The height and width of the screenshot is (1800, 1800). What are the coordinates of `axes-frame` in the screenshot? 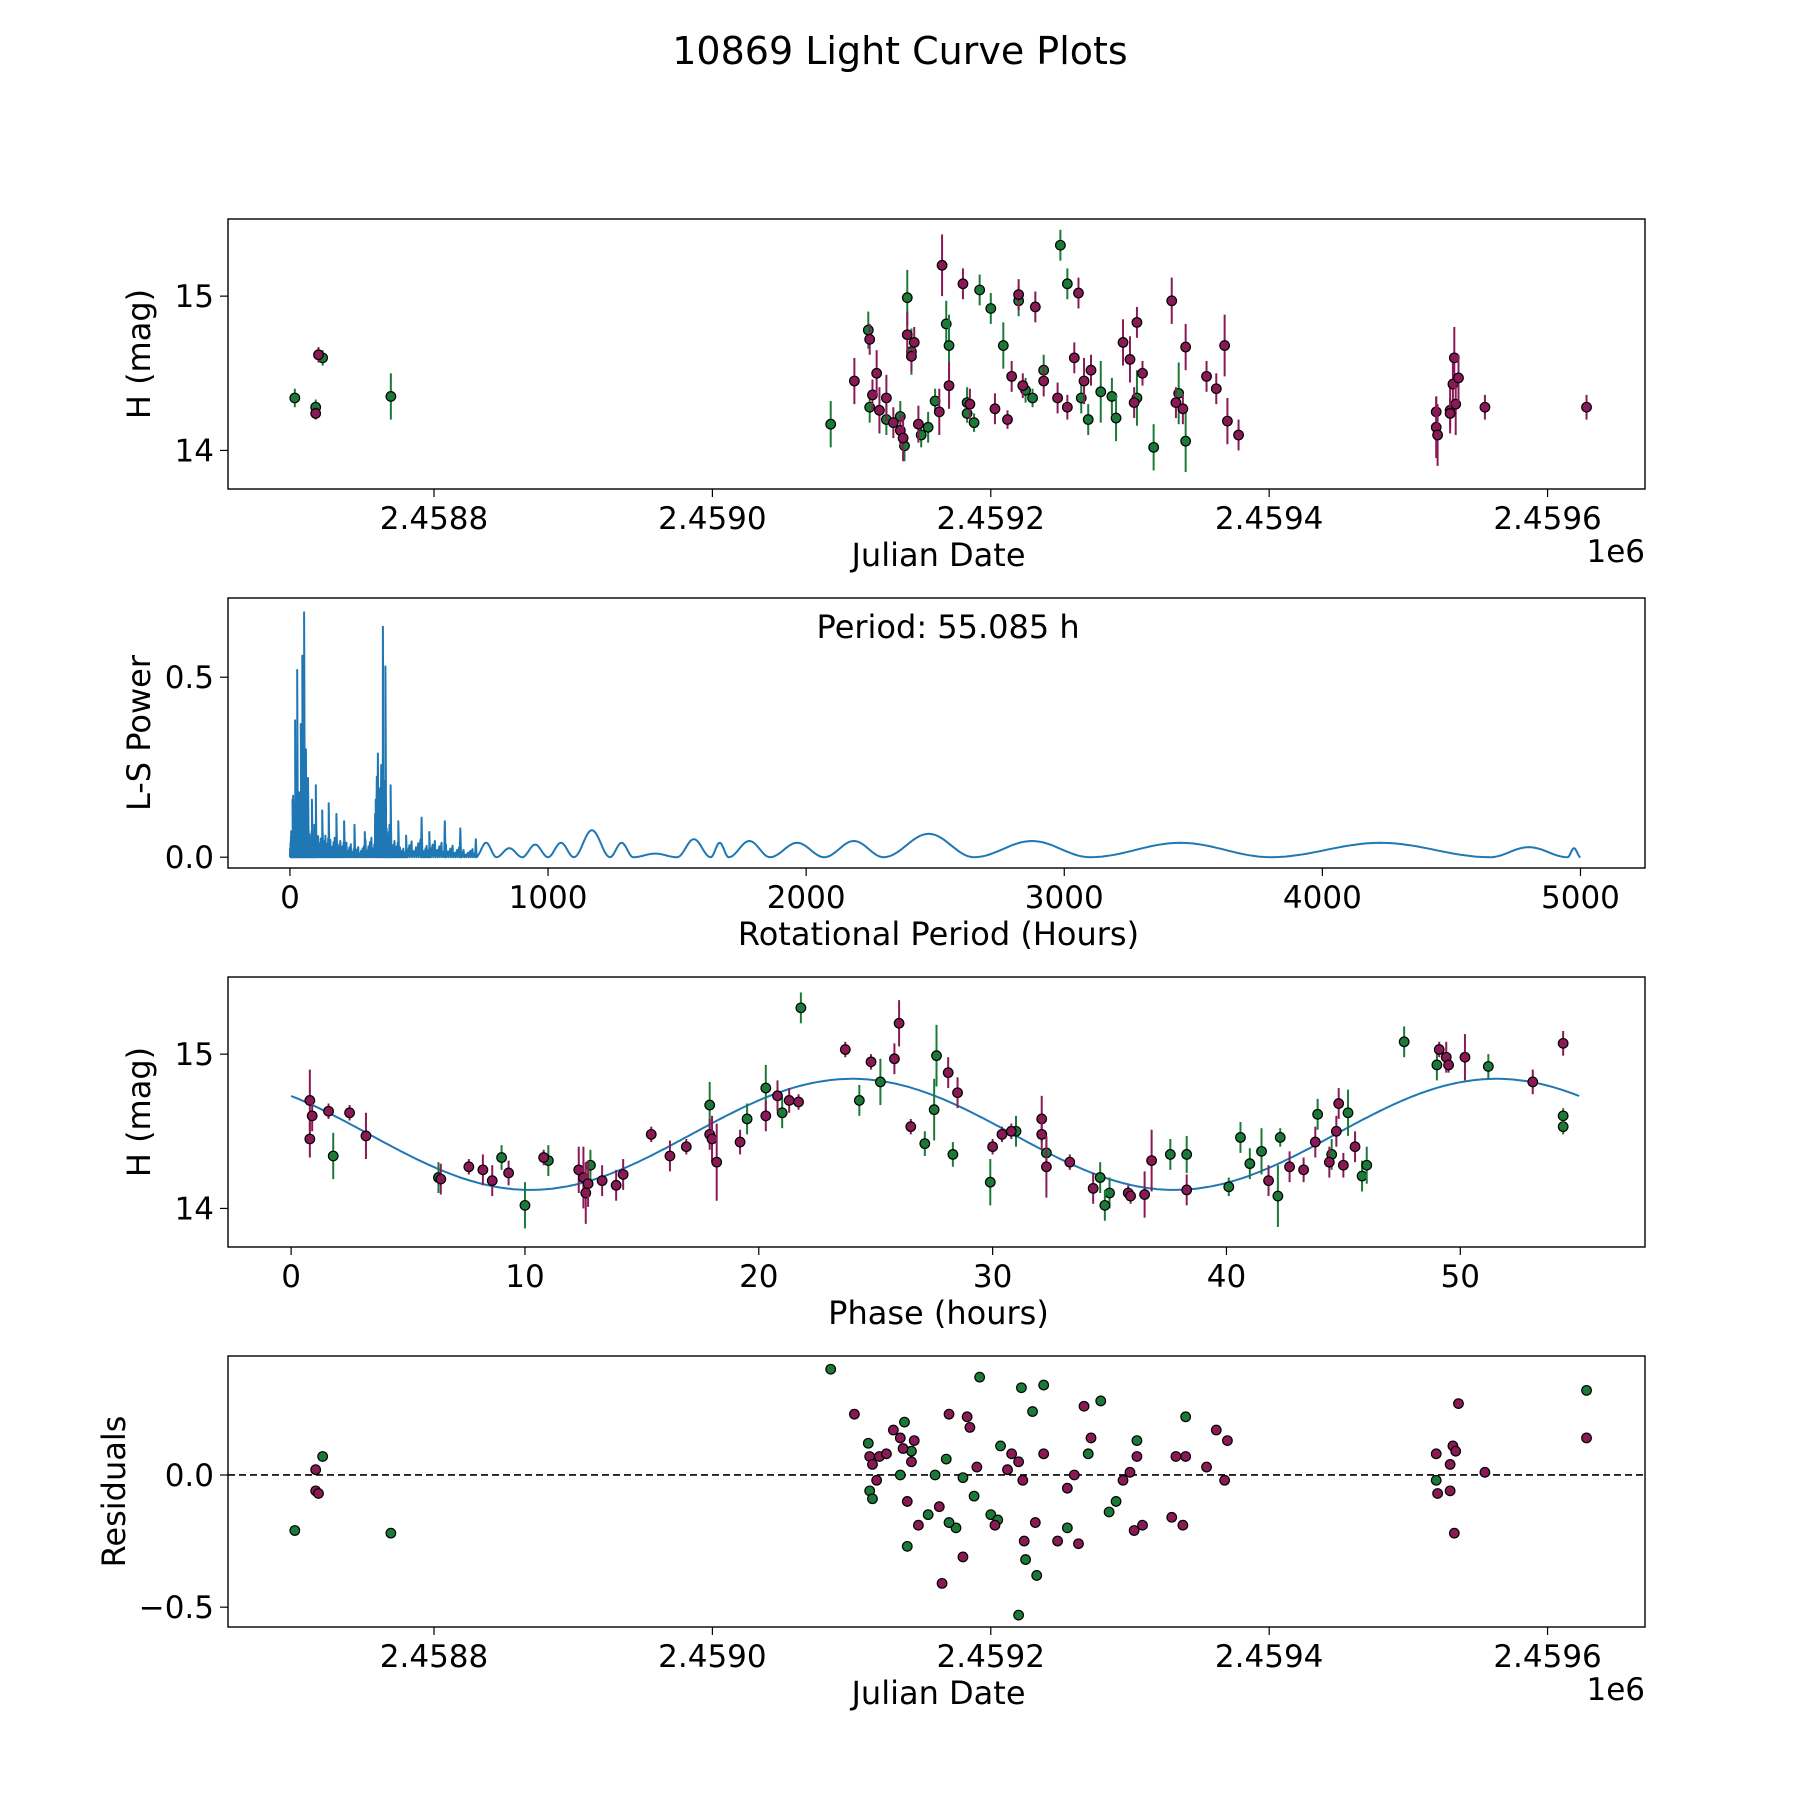 It's located at (936, 1491).